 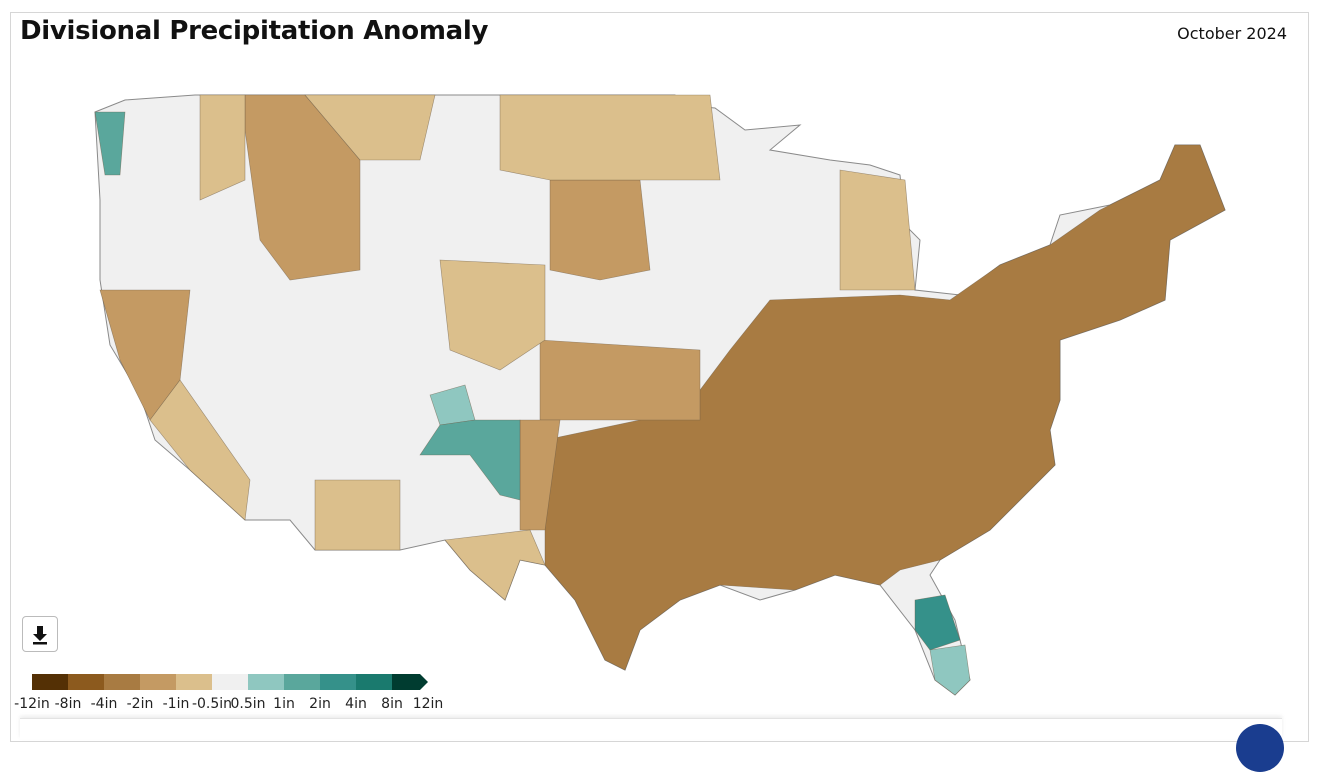 I want to click on download-icon, so click(x=40, y=635).